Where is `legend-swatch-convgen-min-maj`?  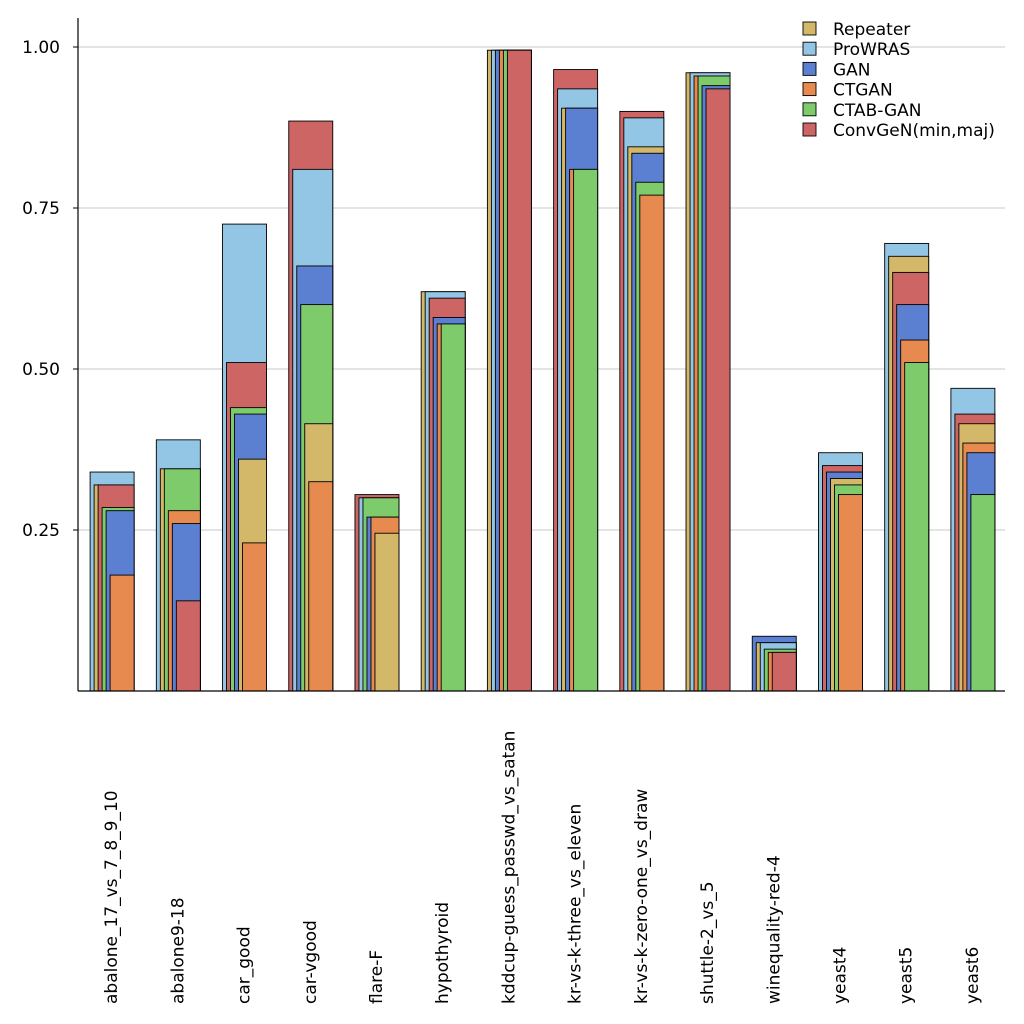 legend-swatch-convgen-min-maj is located at coordinates (809, 129).